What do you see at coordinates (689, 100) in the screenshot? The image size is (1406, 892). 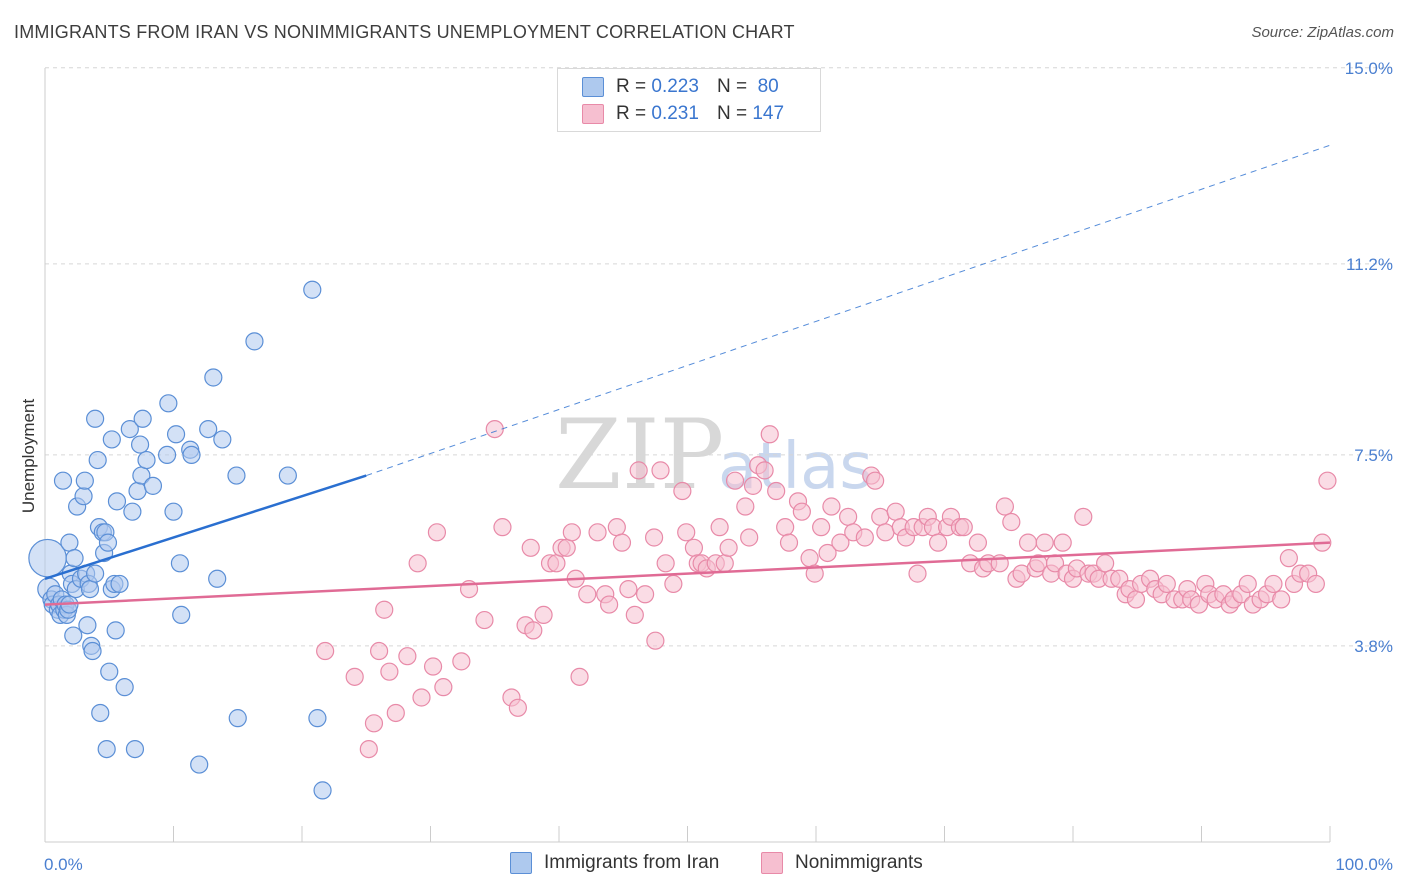 I see `correlation-legend: R = 0.223 N = 80 R = 0.231 N = 147` at bounding box center [689, 100].